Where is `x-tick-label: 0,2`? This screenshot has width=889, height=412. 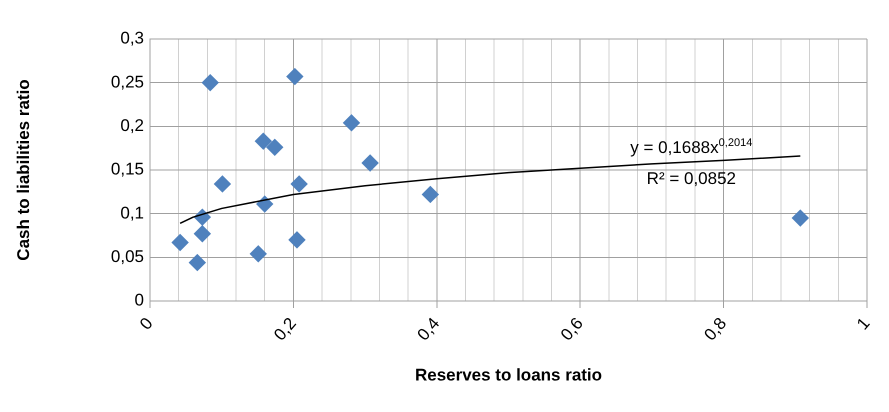
x-tick-label: 0,2 is located at coordinates (285, 329).